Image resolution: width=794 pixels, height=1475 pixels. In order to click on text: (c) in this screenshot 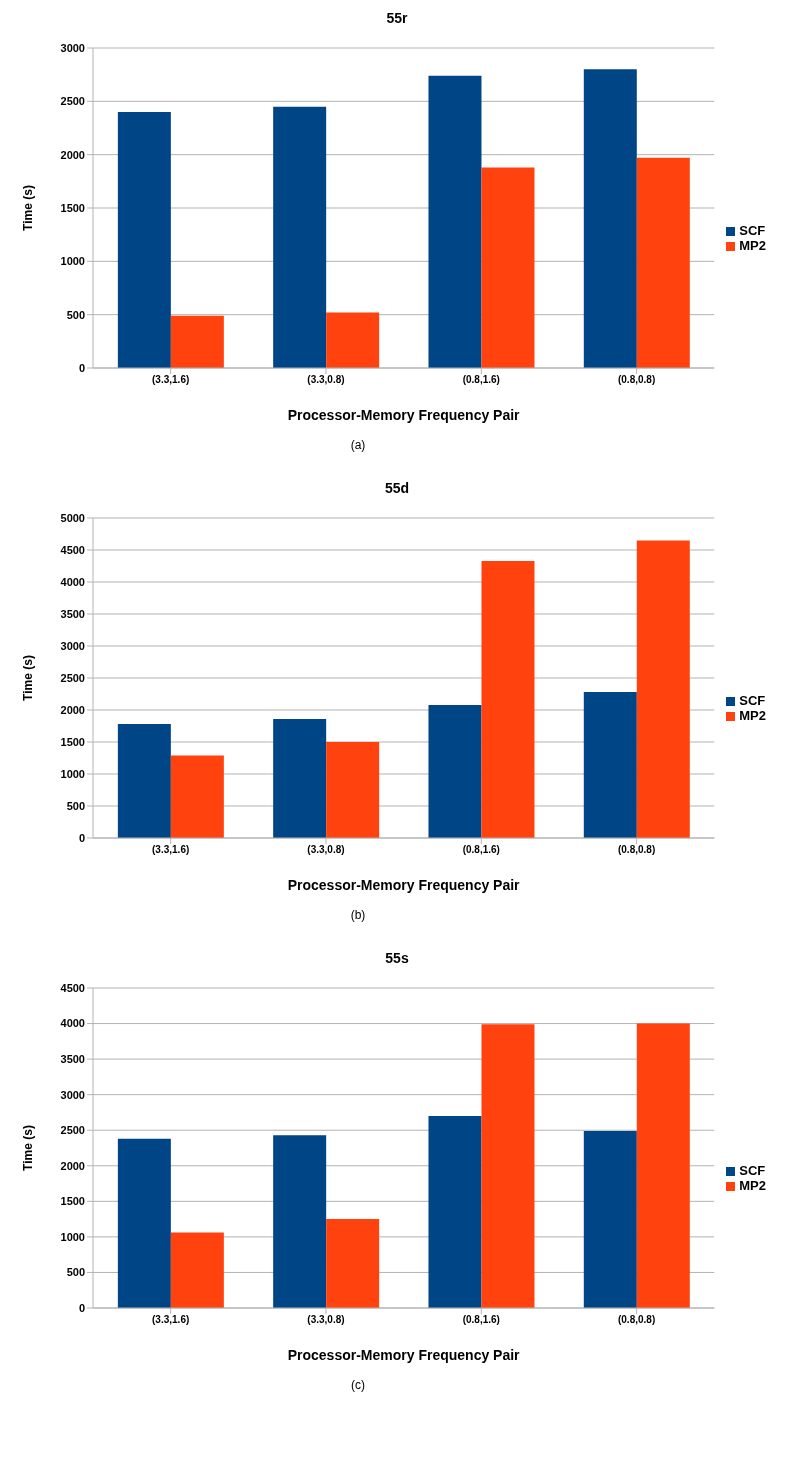, I will do `click(358, 1386)`.